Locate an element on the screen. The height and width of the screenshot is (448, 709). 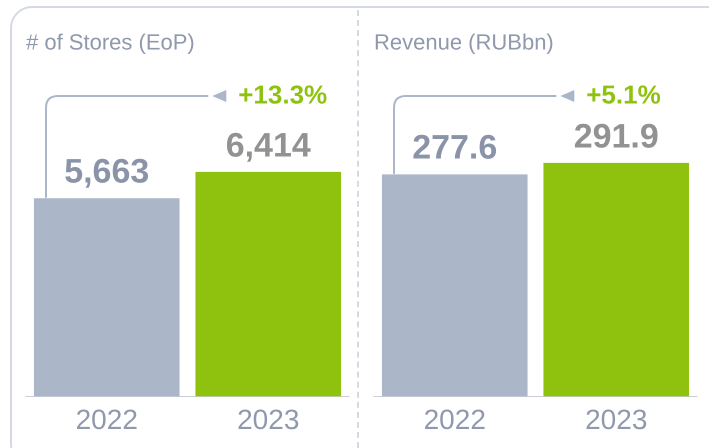
data-label: 5,663 is located at coordinates (107, 171).